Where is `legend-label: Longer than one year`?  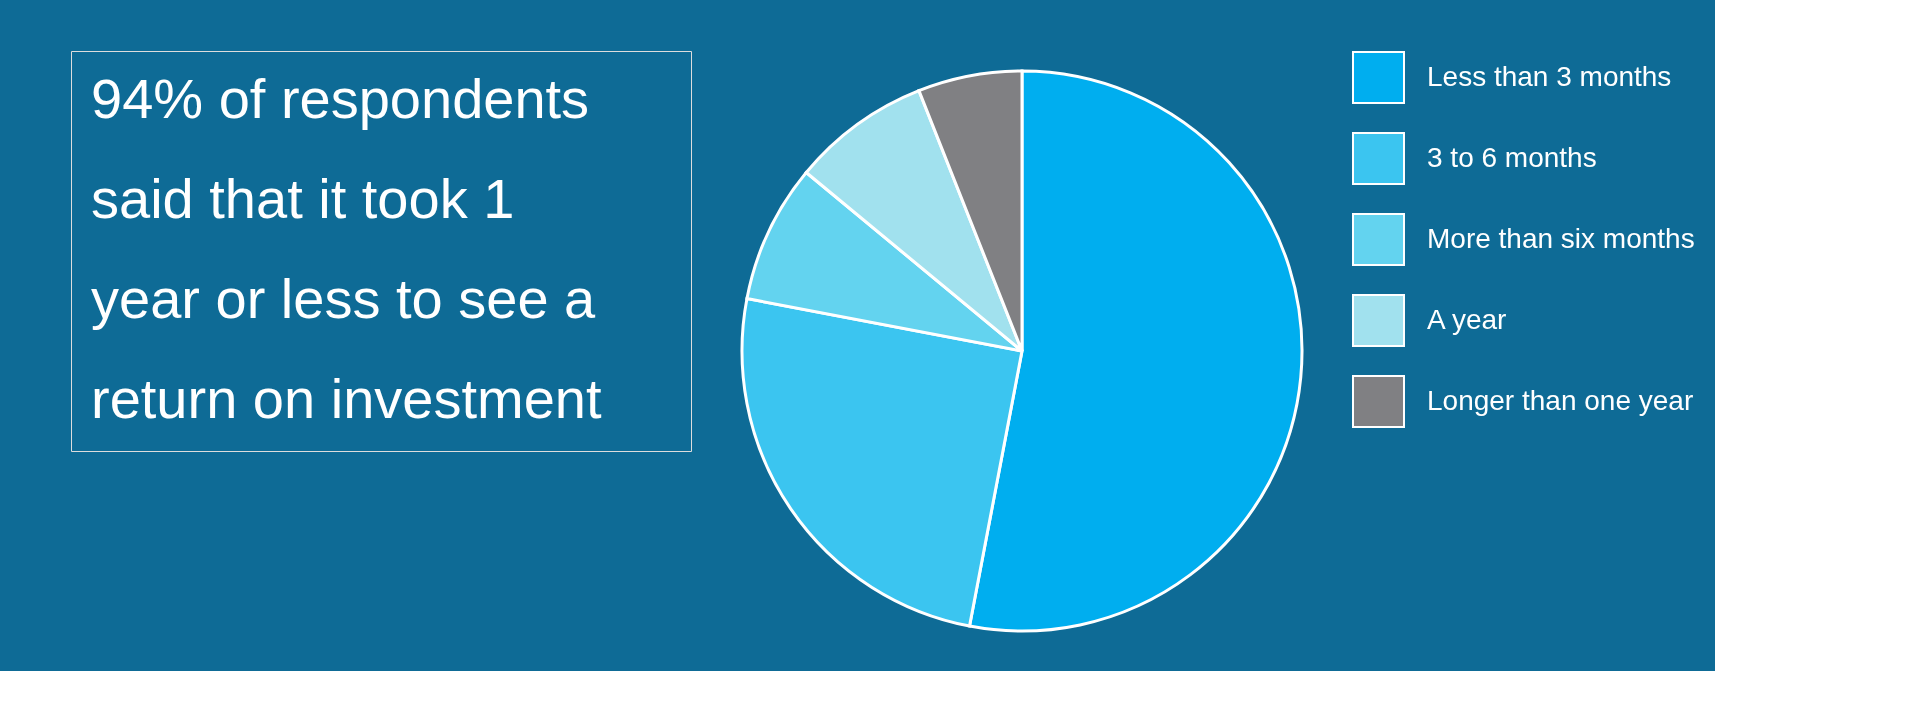
legend-label: Longer than one year is located at coordinates (1560, 400).